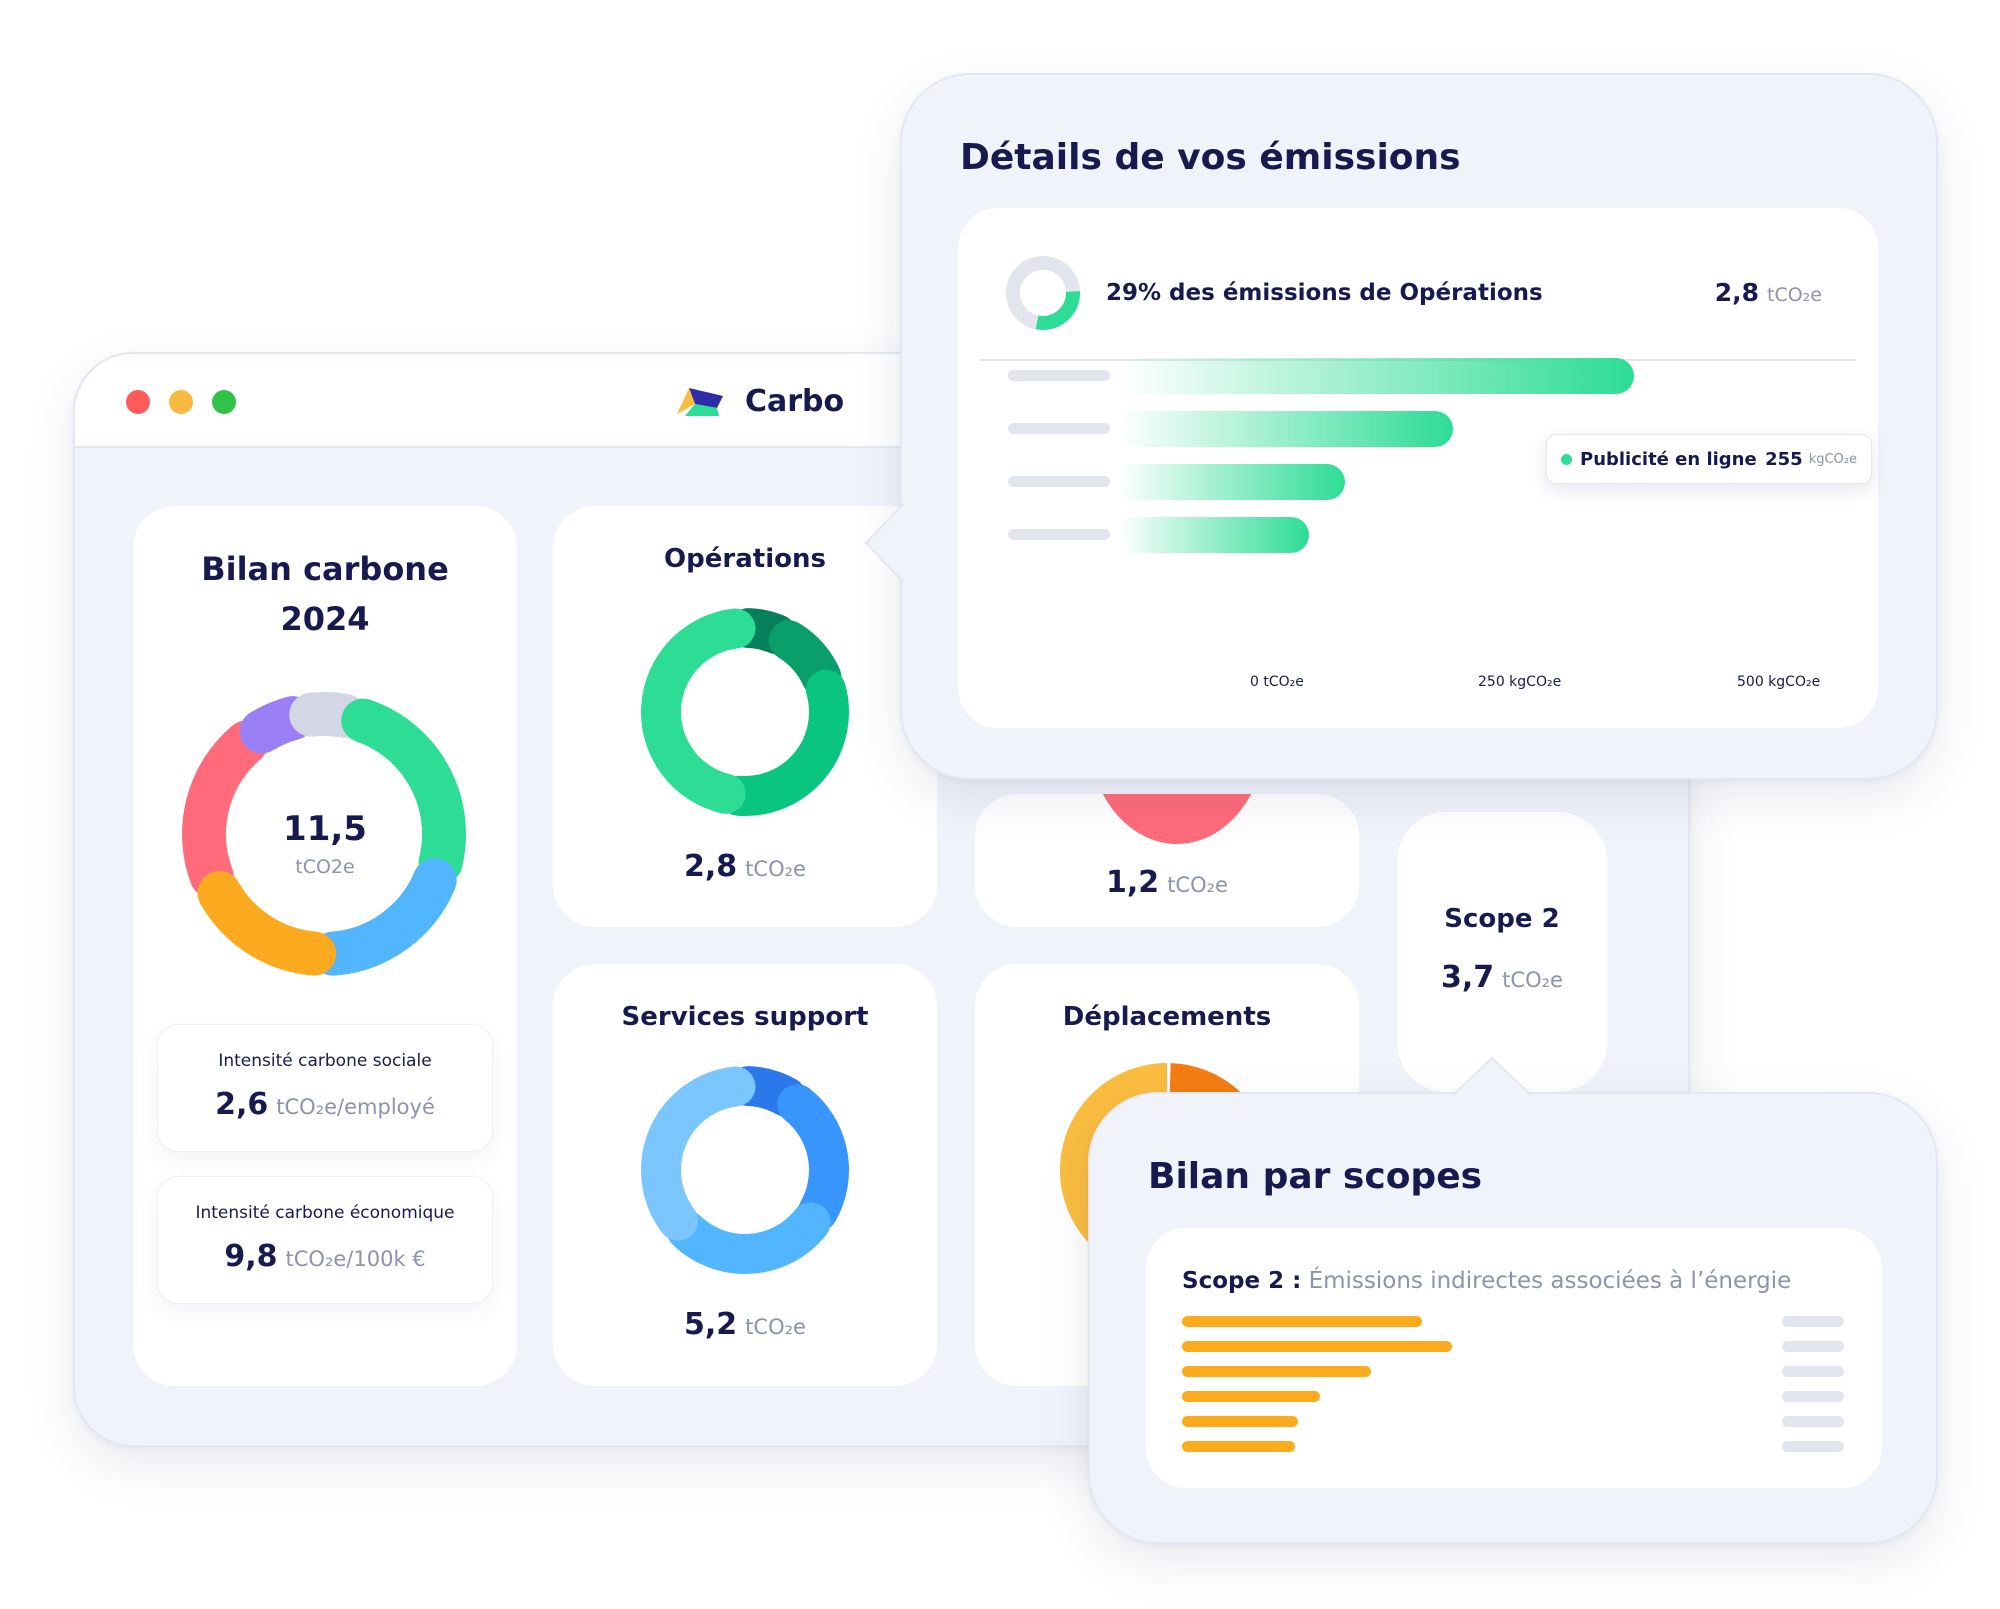  What do you see at coordinates (267, 923) in the screenshot?
I see `donut-segment-orange` at bounding box center [267, 923].